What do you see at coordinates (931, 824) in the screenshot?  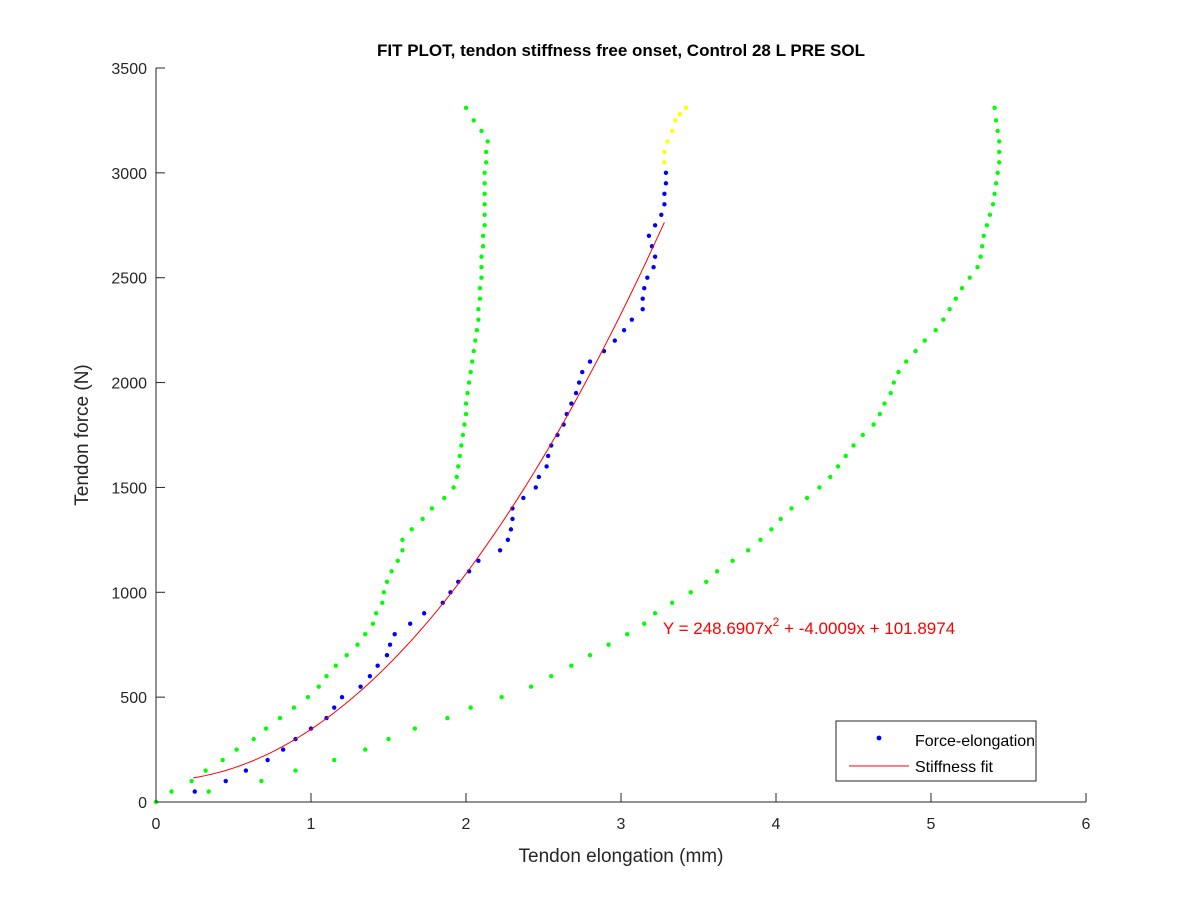 I see `x-tick-label: 5` at bounding box center [931, 824].